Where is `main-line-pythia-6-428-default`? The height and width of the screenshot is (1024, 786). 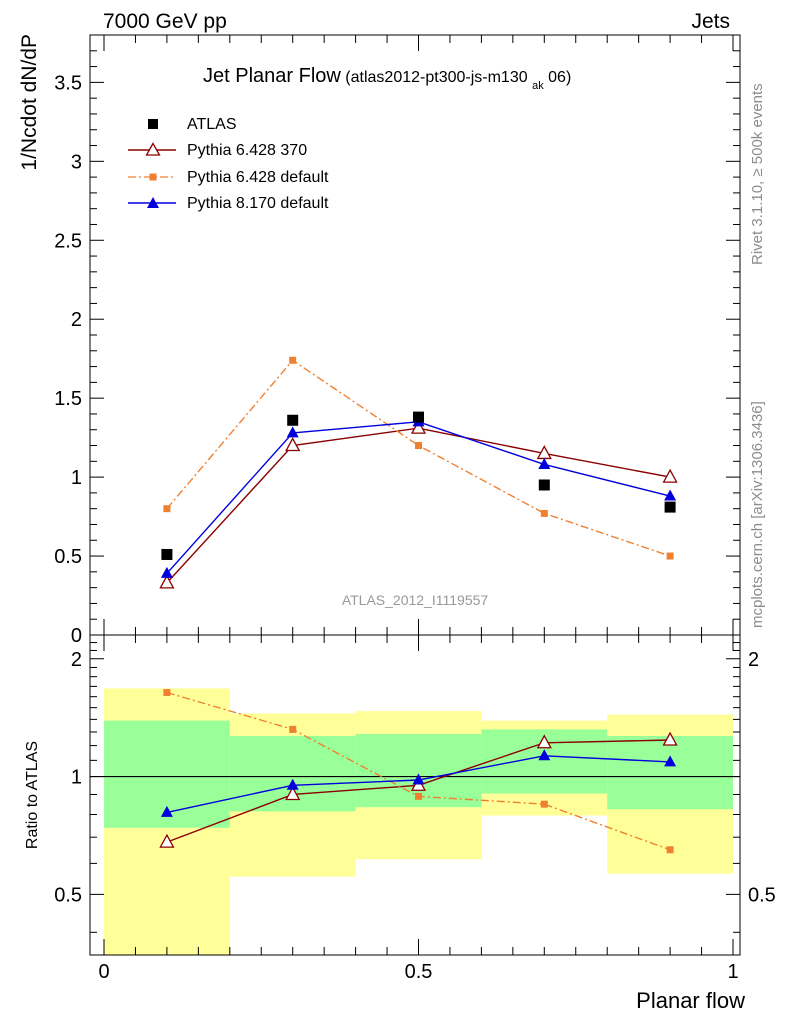 main-line-pythia-6-428-default is located at coordinates (418, 458).